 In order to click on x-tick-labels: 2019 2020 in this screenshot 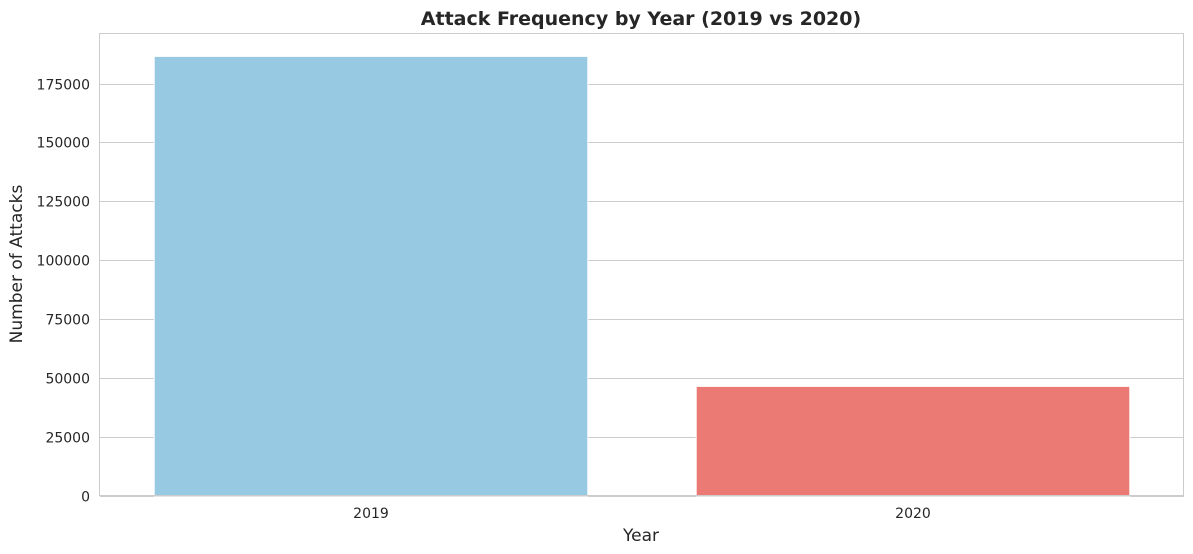, I will do `click(642, 514)`.